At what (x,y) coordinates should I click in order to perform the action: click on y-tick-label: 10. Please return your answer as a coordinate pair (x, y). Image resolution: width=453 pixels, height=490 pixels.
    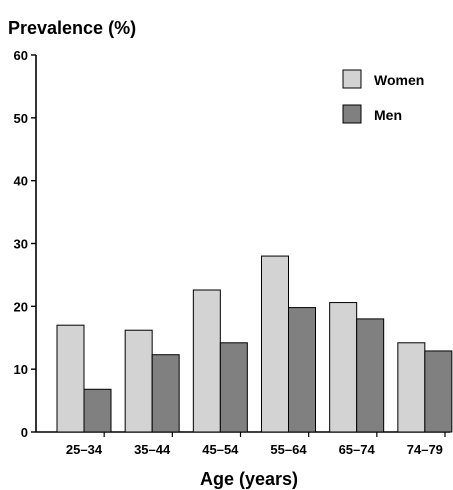
    Looking at the image, I should click on (21, 369).